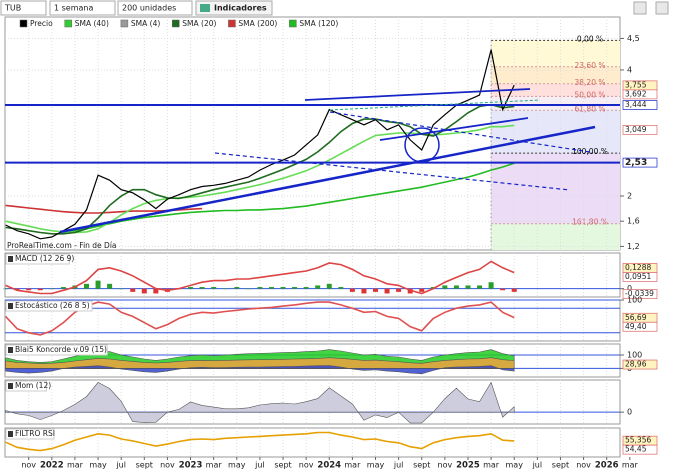 Image resolution: width=679 pixels, height=471 pixels. I want to click on fib-label: 38,20 %, so click(590, 82).